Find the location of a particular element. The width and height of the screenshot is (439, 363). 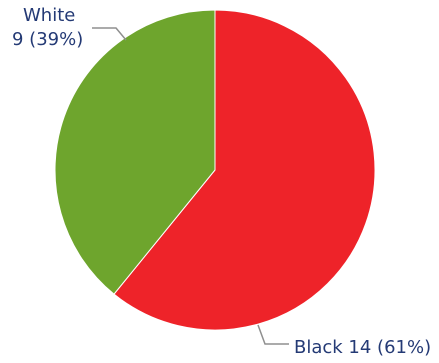

white-leader-line is located at coordinates (109, 34).